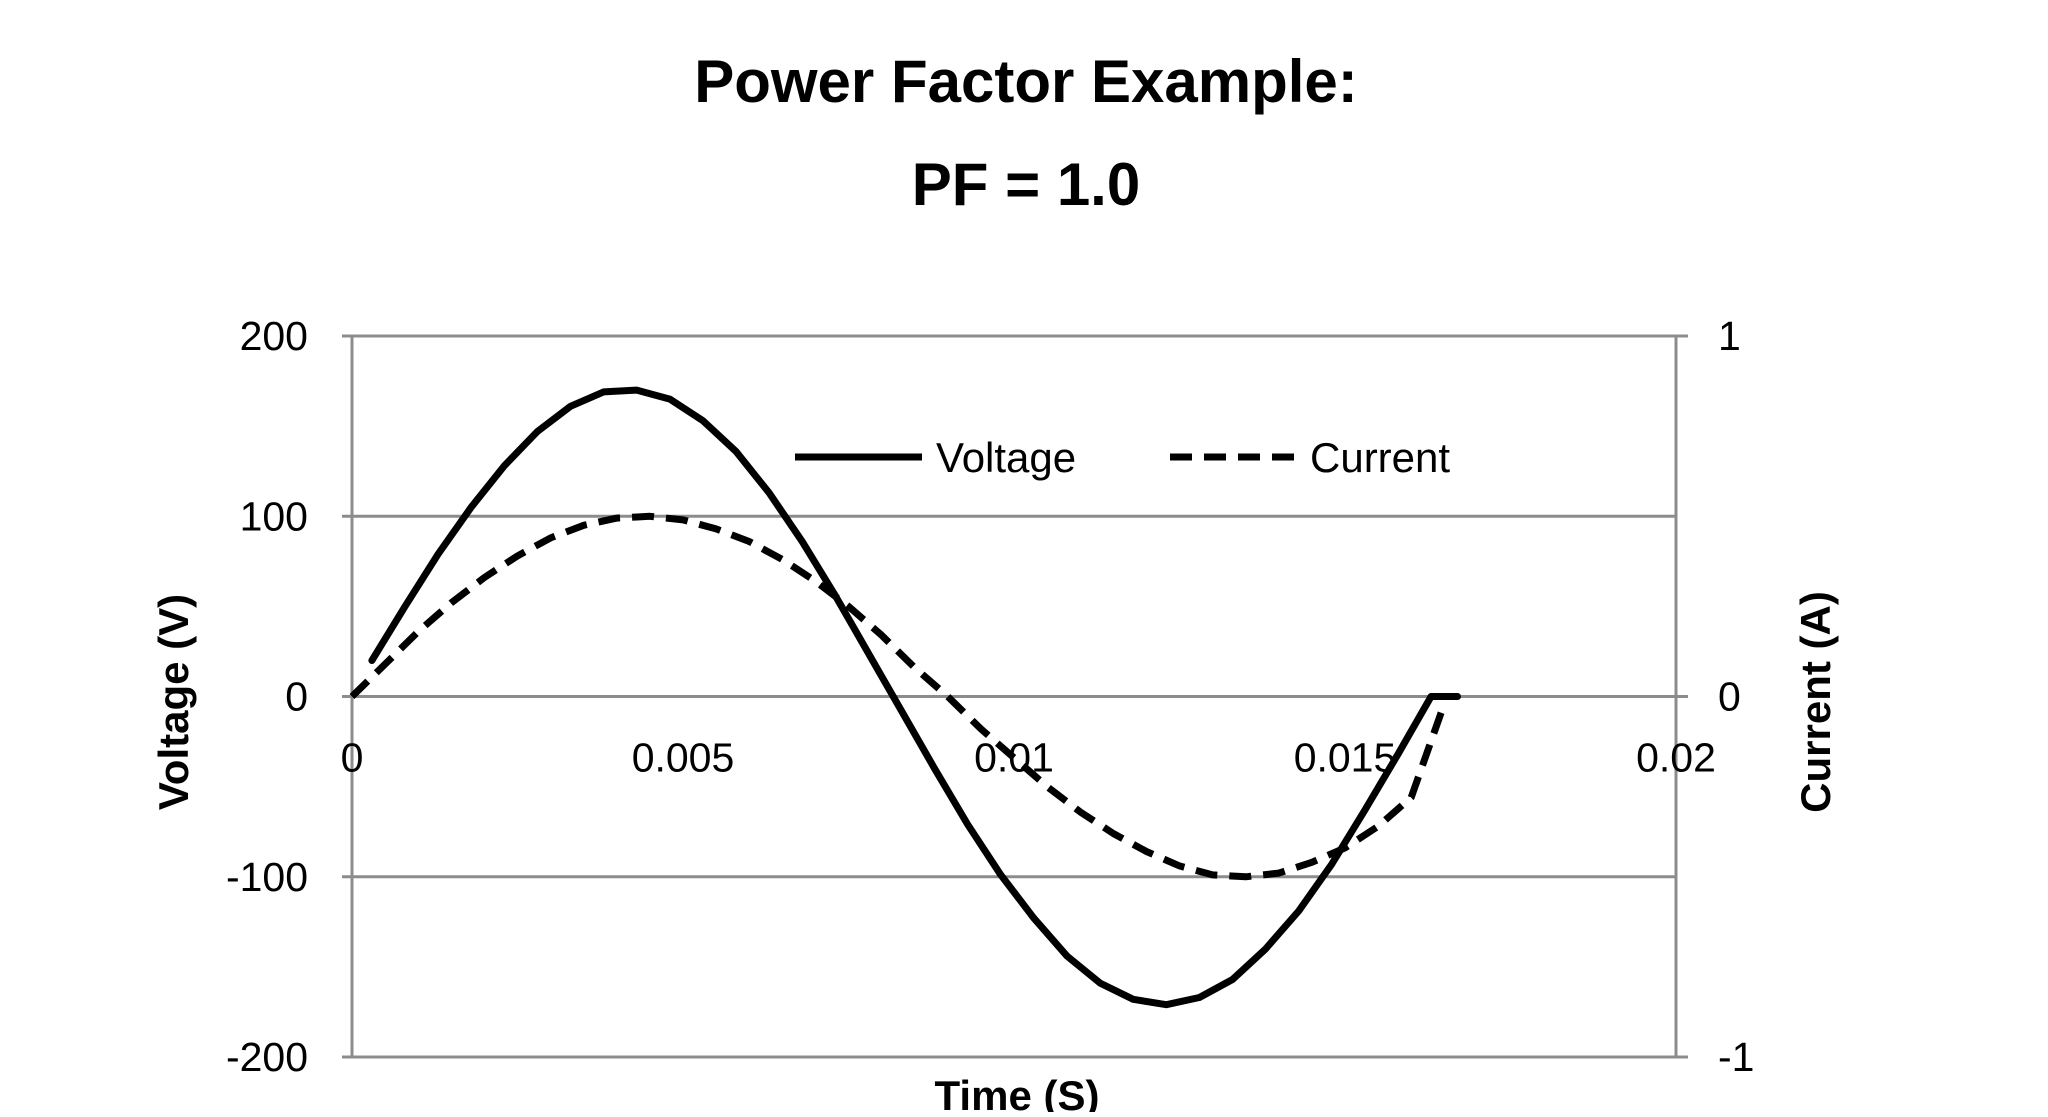  What do you see at coordinates (683, 758) in the screenshot?
I see `x-tick-label: 0.005` at bounding box center [683, 758].